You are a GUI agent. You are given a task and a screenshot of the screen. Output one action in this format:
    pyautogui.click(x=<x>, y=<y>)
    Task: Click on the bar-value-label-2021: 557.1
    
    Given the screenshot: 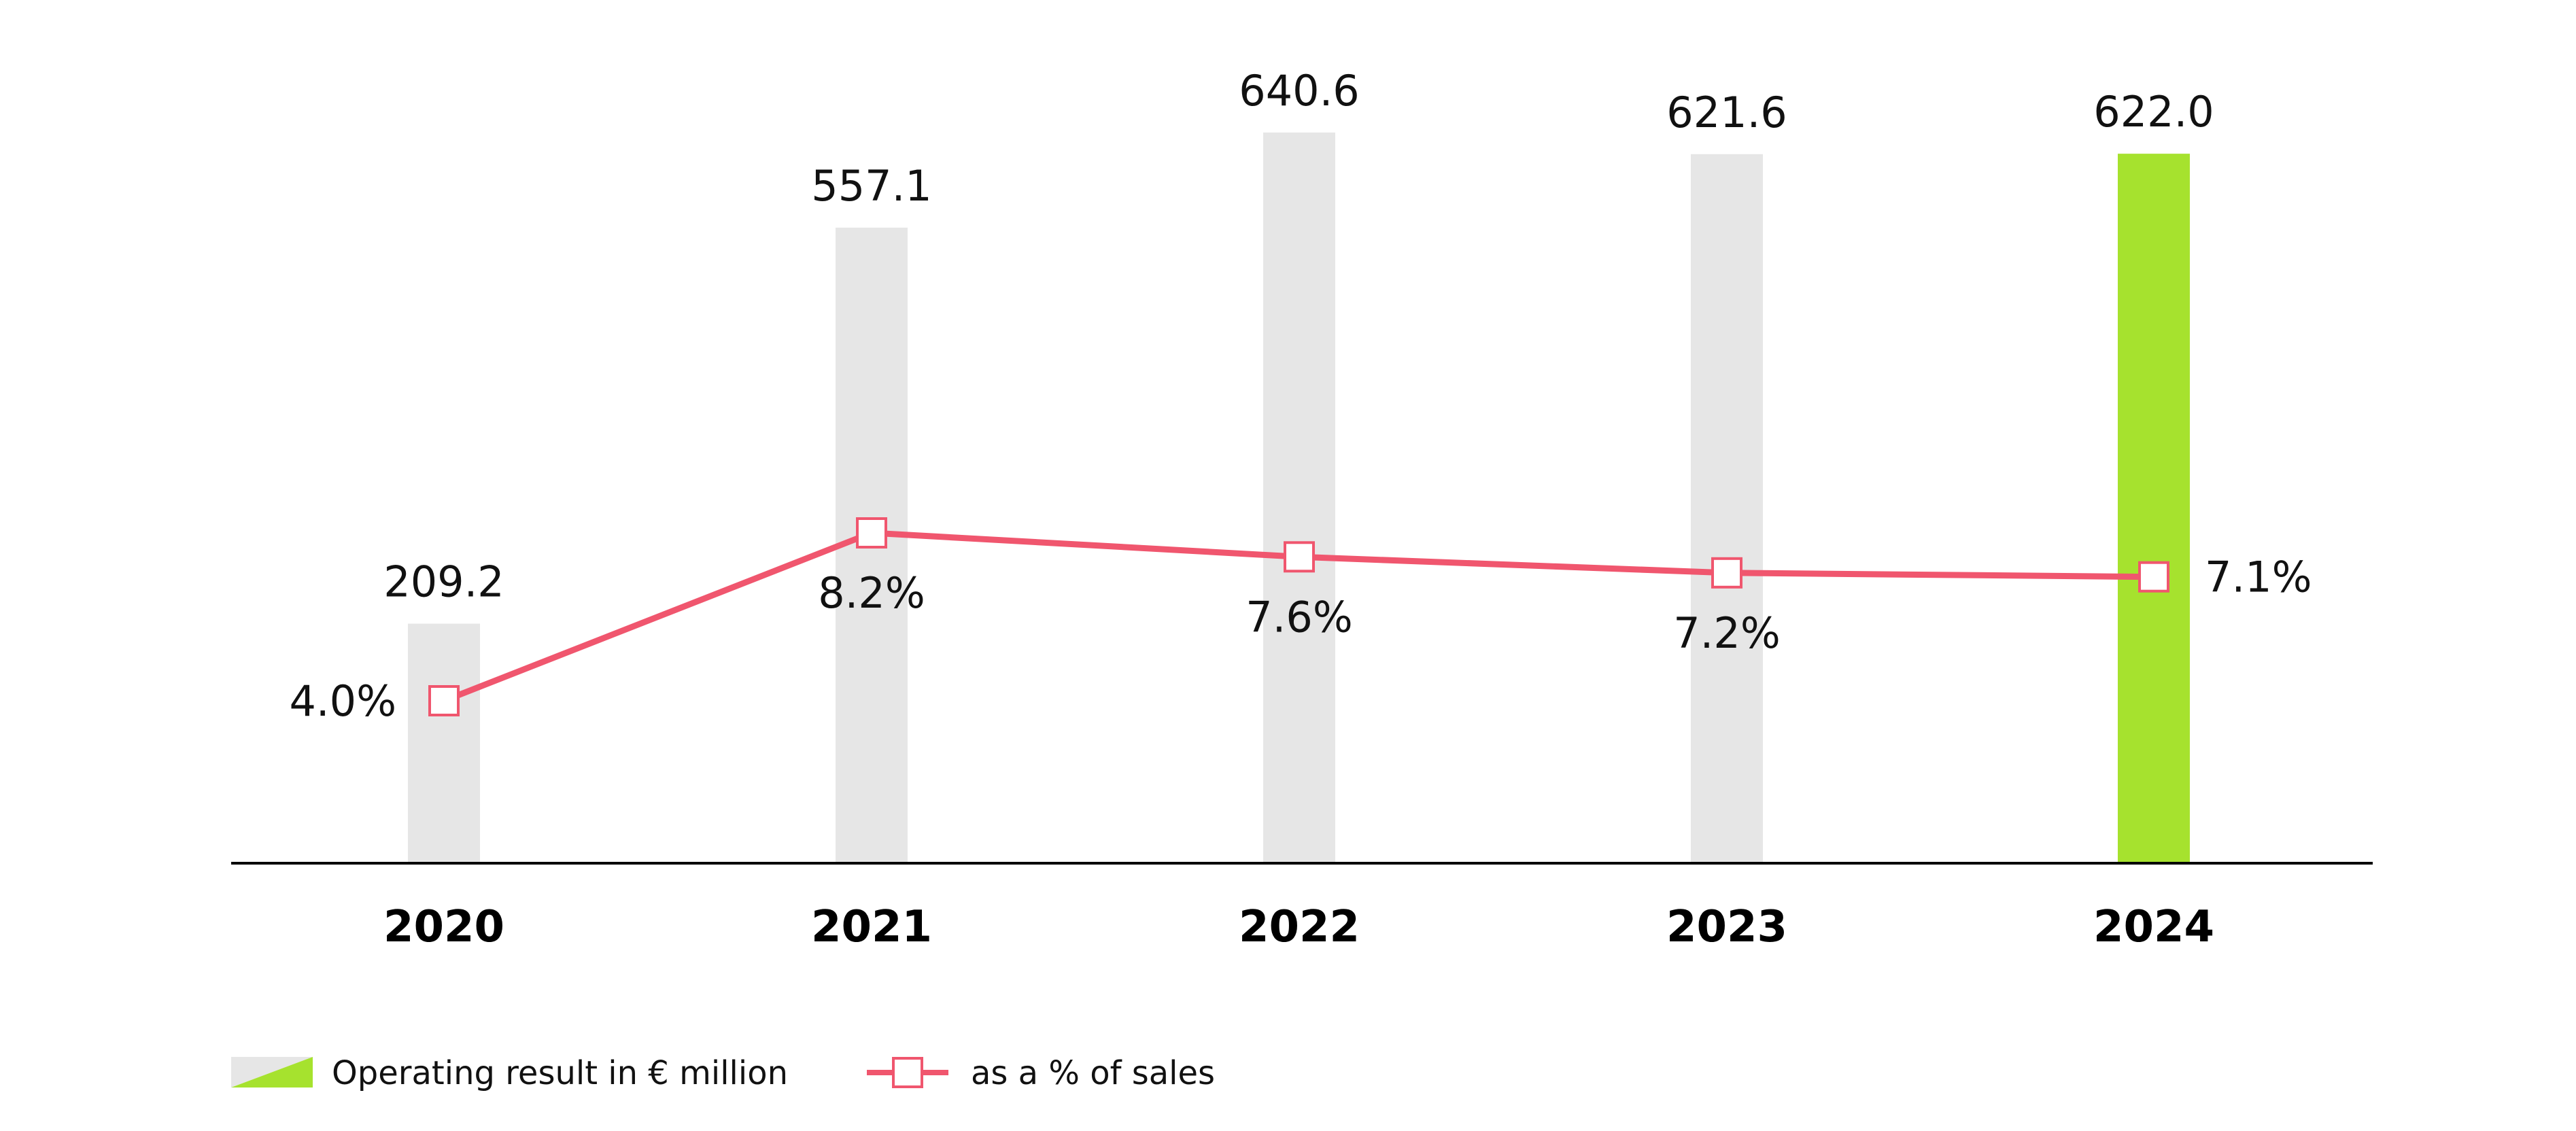 What is the action you would take?
    pyautogui.click(x=871, y=186)
    